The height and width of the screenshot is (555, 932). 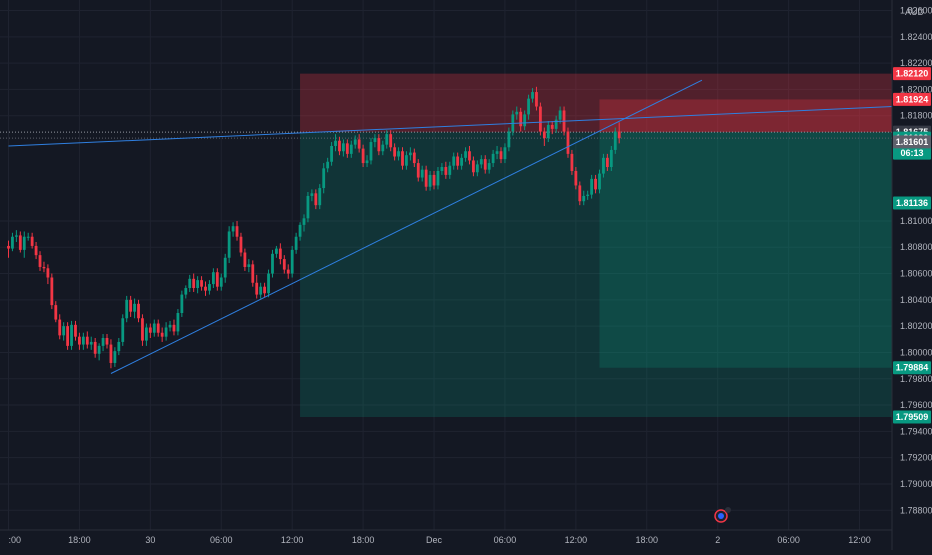 What do you see at coordinates (912, 142) in the screenshot?
I see `price-tag-label: 1.81601` at bounding box center [912, 142].